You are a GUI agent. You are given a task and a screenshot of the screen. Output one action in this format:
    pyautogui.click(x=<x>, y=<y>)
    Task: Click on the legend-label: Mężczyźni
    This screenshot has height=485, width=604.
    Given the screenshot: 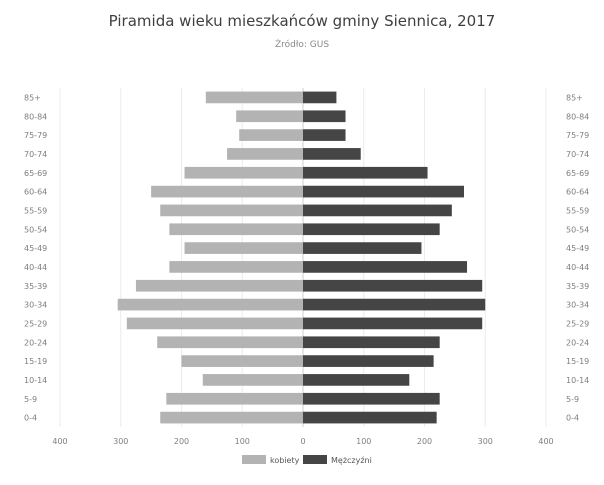 What is the action you would take?
    pyautogui.click(x=351, y=460)
    